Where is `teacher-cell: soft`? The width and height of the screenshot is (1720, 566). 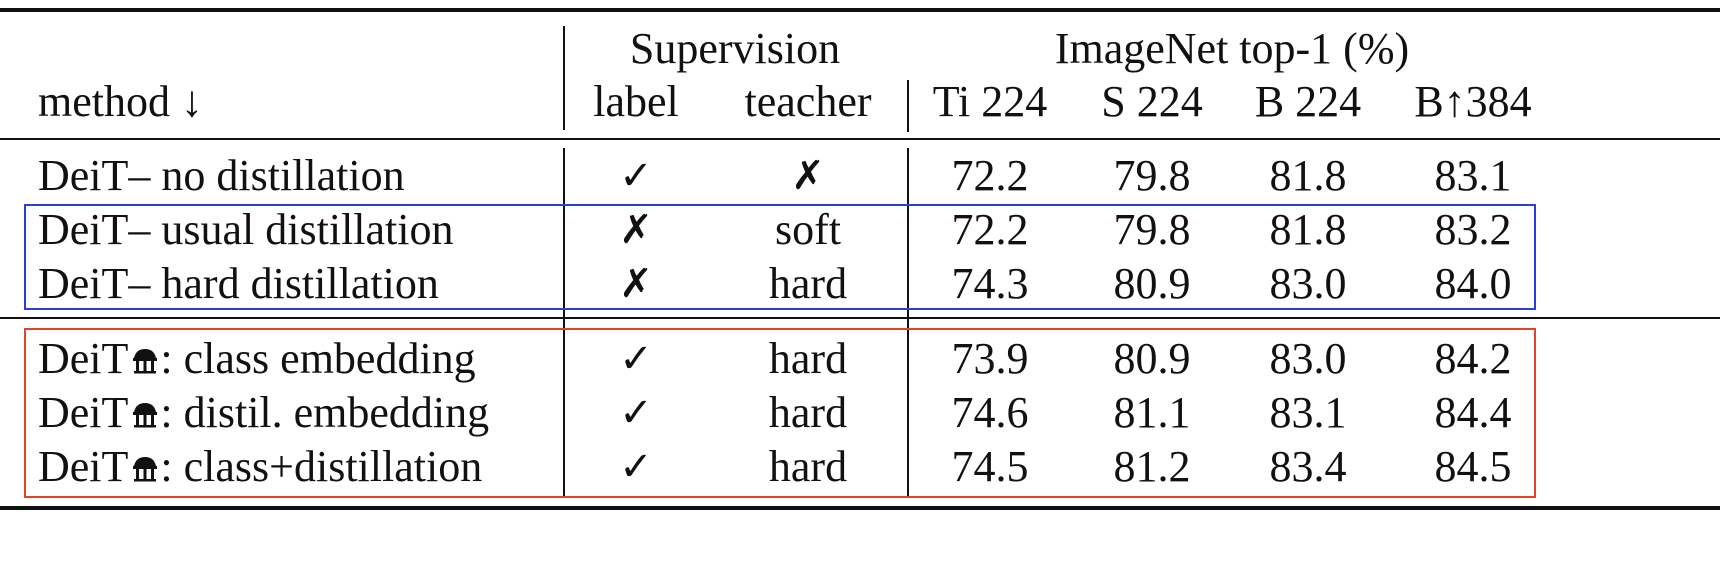 teacher-cell: soft is located at coordinates (808, 229).